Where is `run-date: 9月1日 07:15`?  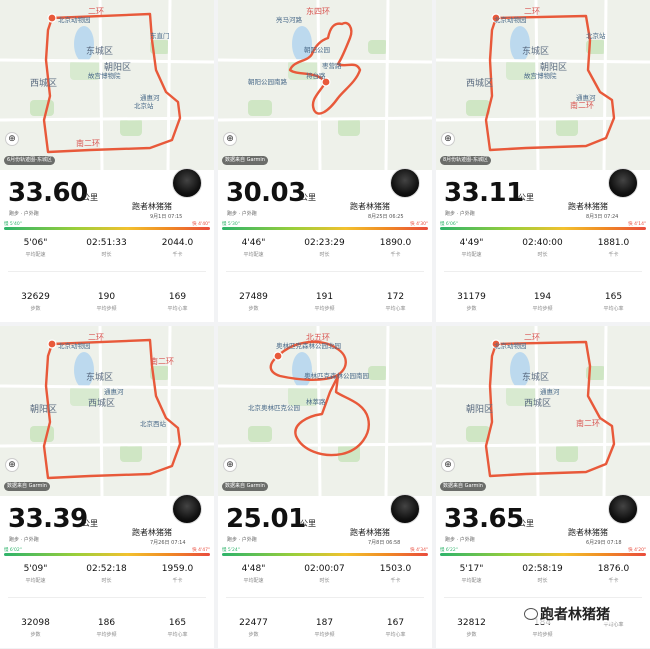
run-date: 9月1日 07:15 is located at coordinates (166, 217).